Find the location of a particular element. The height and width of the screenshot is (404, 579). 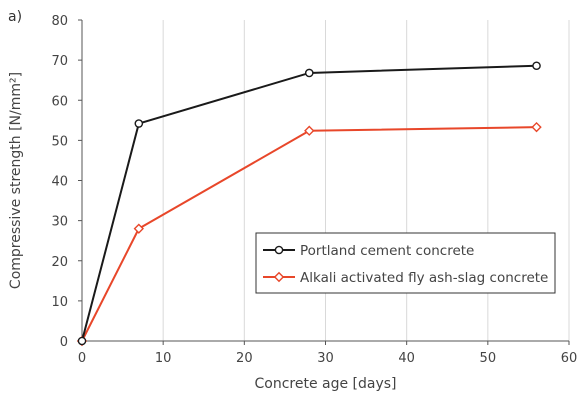

legend-label: Alkali activated fly ash-slag concrete is located at coordinates (424, 278).